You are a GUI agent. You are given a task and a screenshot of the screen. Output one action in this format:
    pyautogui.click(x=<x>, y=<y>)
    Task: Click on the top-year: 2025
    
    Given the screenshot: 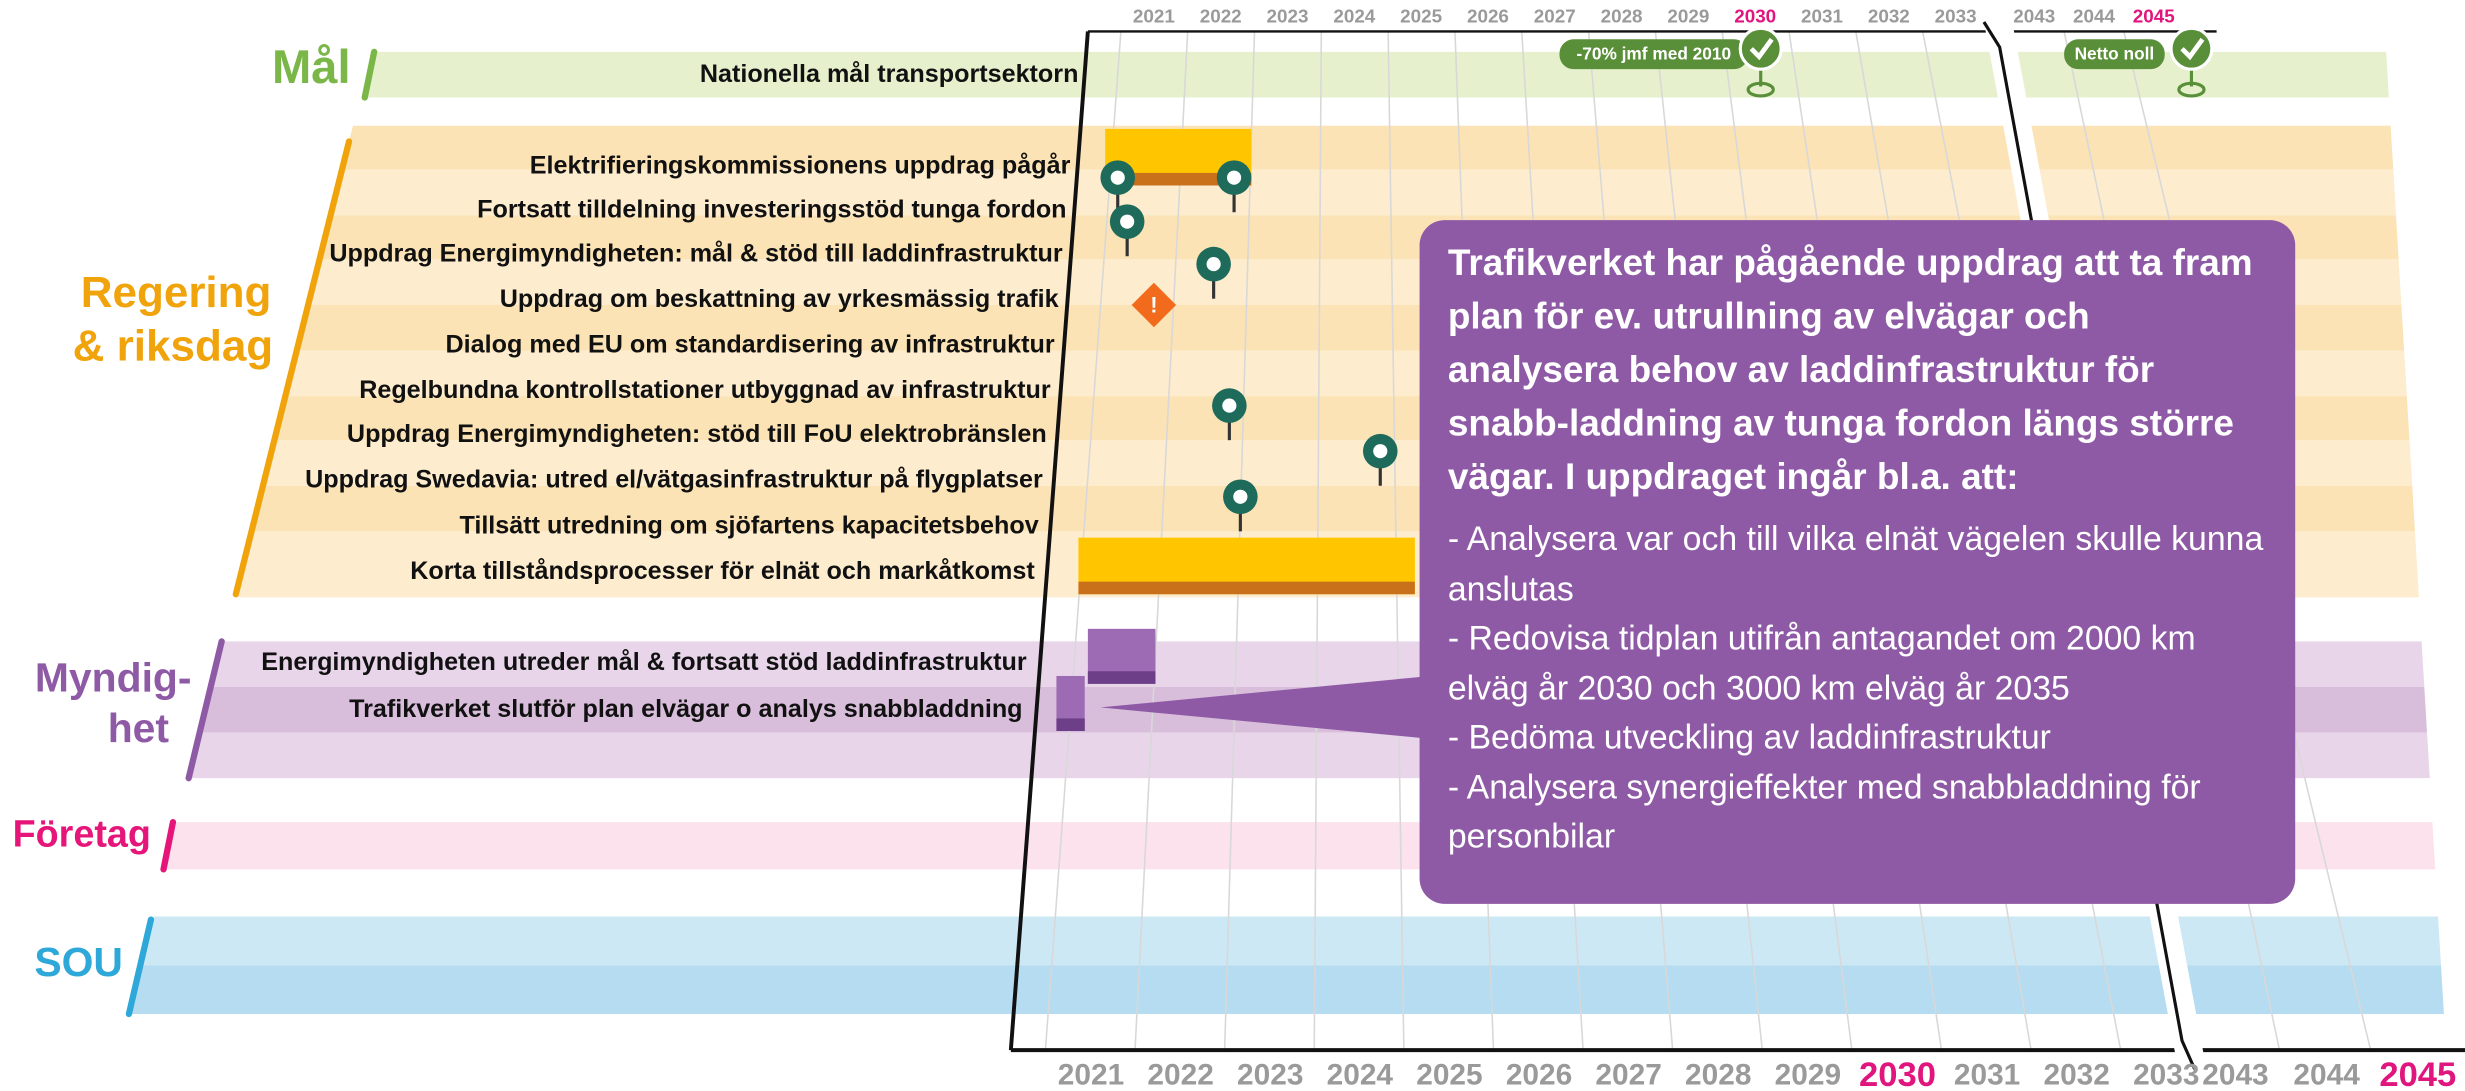 What is the action you would take?
    pyautogui.click(x=1421, y=15)
    